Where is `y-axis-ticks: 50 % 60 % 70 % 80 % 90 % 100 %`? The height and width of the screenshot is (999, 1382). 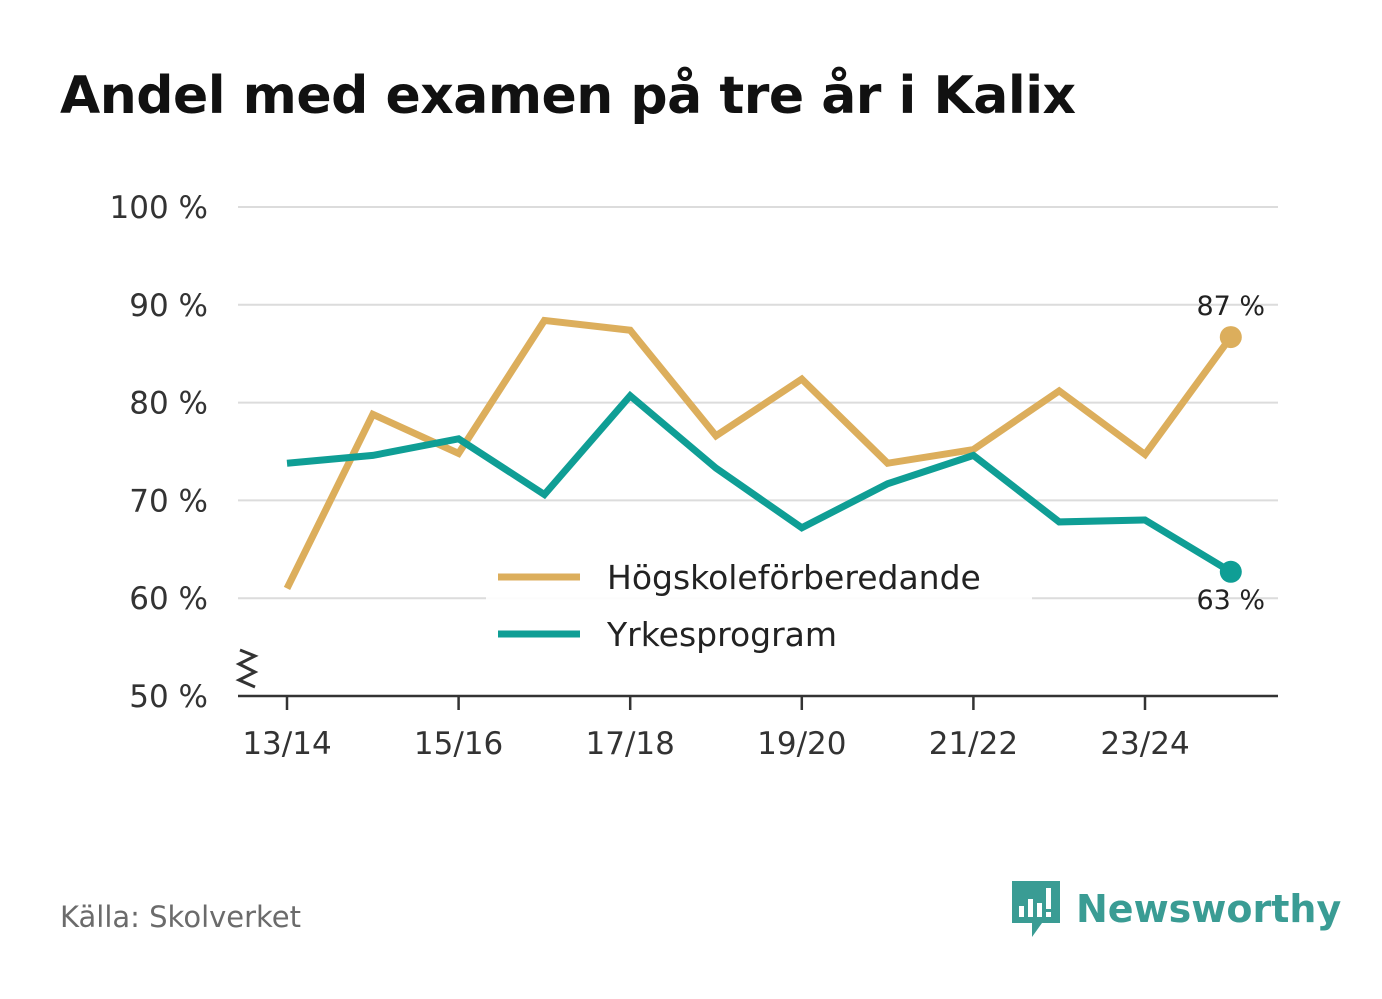 y-axis-ticks: 50 % 60 % 70 % 80 % 90 % 100 % is located at coordinates (159, 452).